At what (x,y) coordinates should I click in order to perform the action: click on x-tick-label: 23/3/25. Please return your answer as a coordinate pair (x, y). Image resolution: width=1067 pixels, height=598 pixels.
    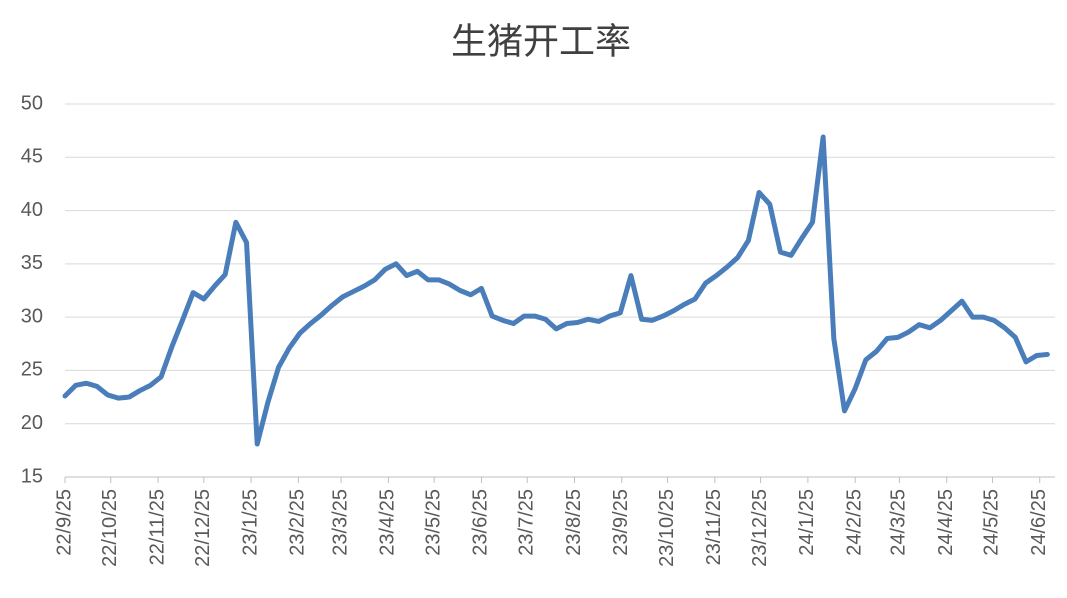
    Looking at the image, I should click on (340, 522).